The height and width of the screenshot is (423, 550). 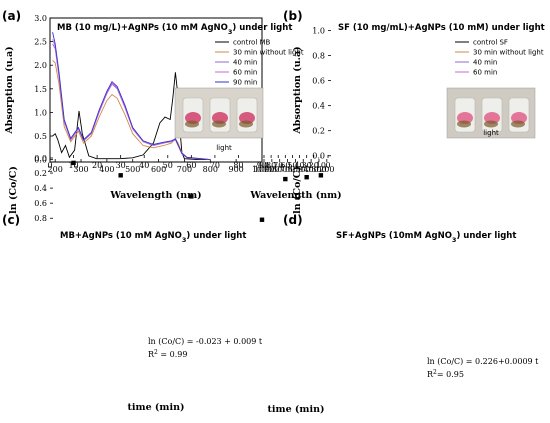 What do you see at coordinates (245, 83) in the screenshot?
I see `legend-entry: 90 min` at bounding box center [245, 83].